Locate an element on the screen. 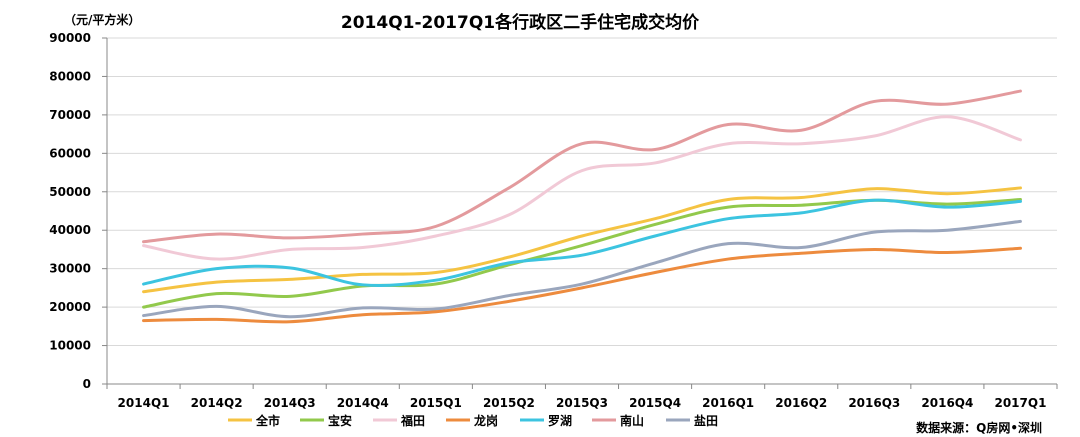  y-tick-label: 90000 is located at coordinates (70, 38).